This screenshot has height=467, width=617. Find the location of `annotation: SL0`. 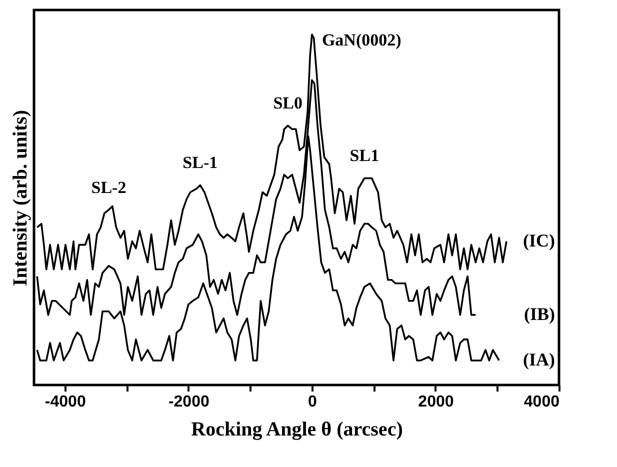

annotation: SL0 is located at coordinates (287, 103).